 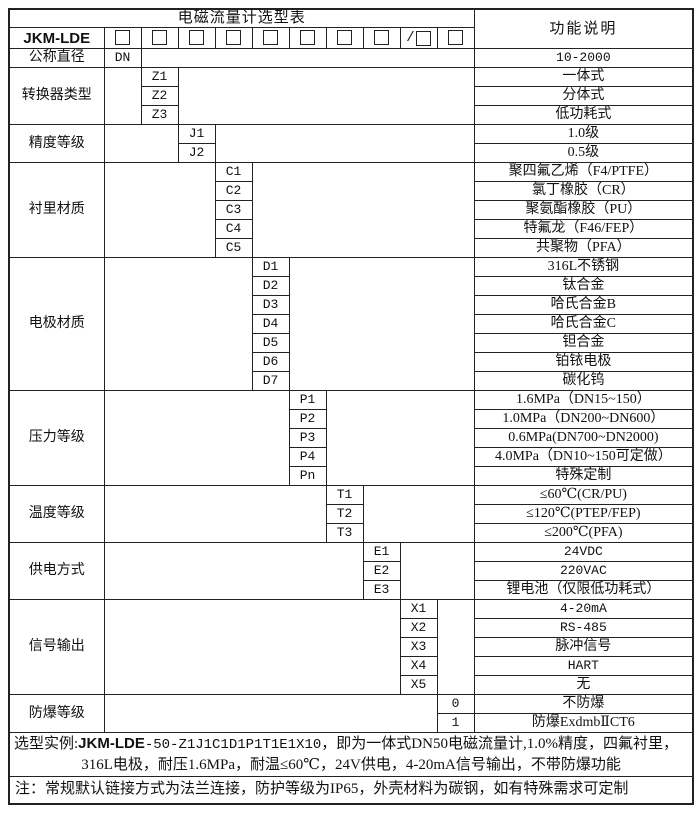 I want to click on desc-c2: 氯丁橡胶（CR）, so click(x=583, y=191).